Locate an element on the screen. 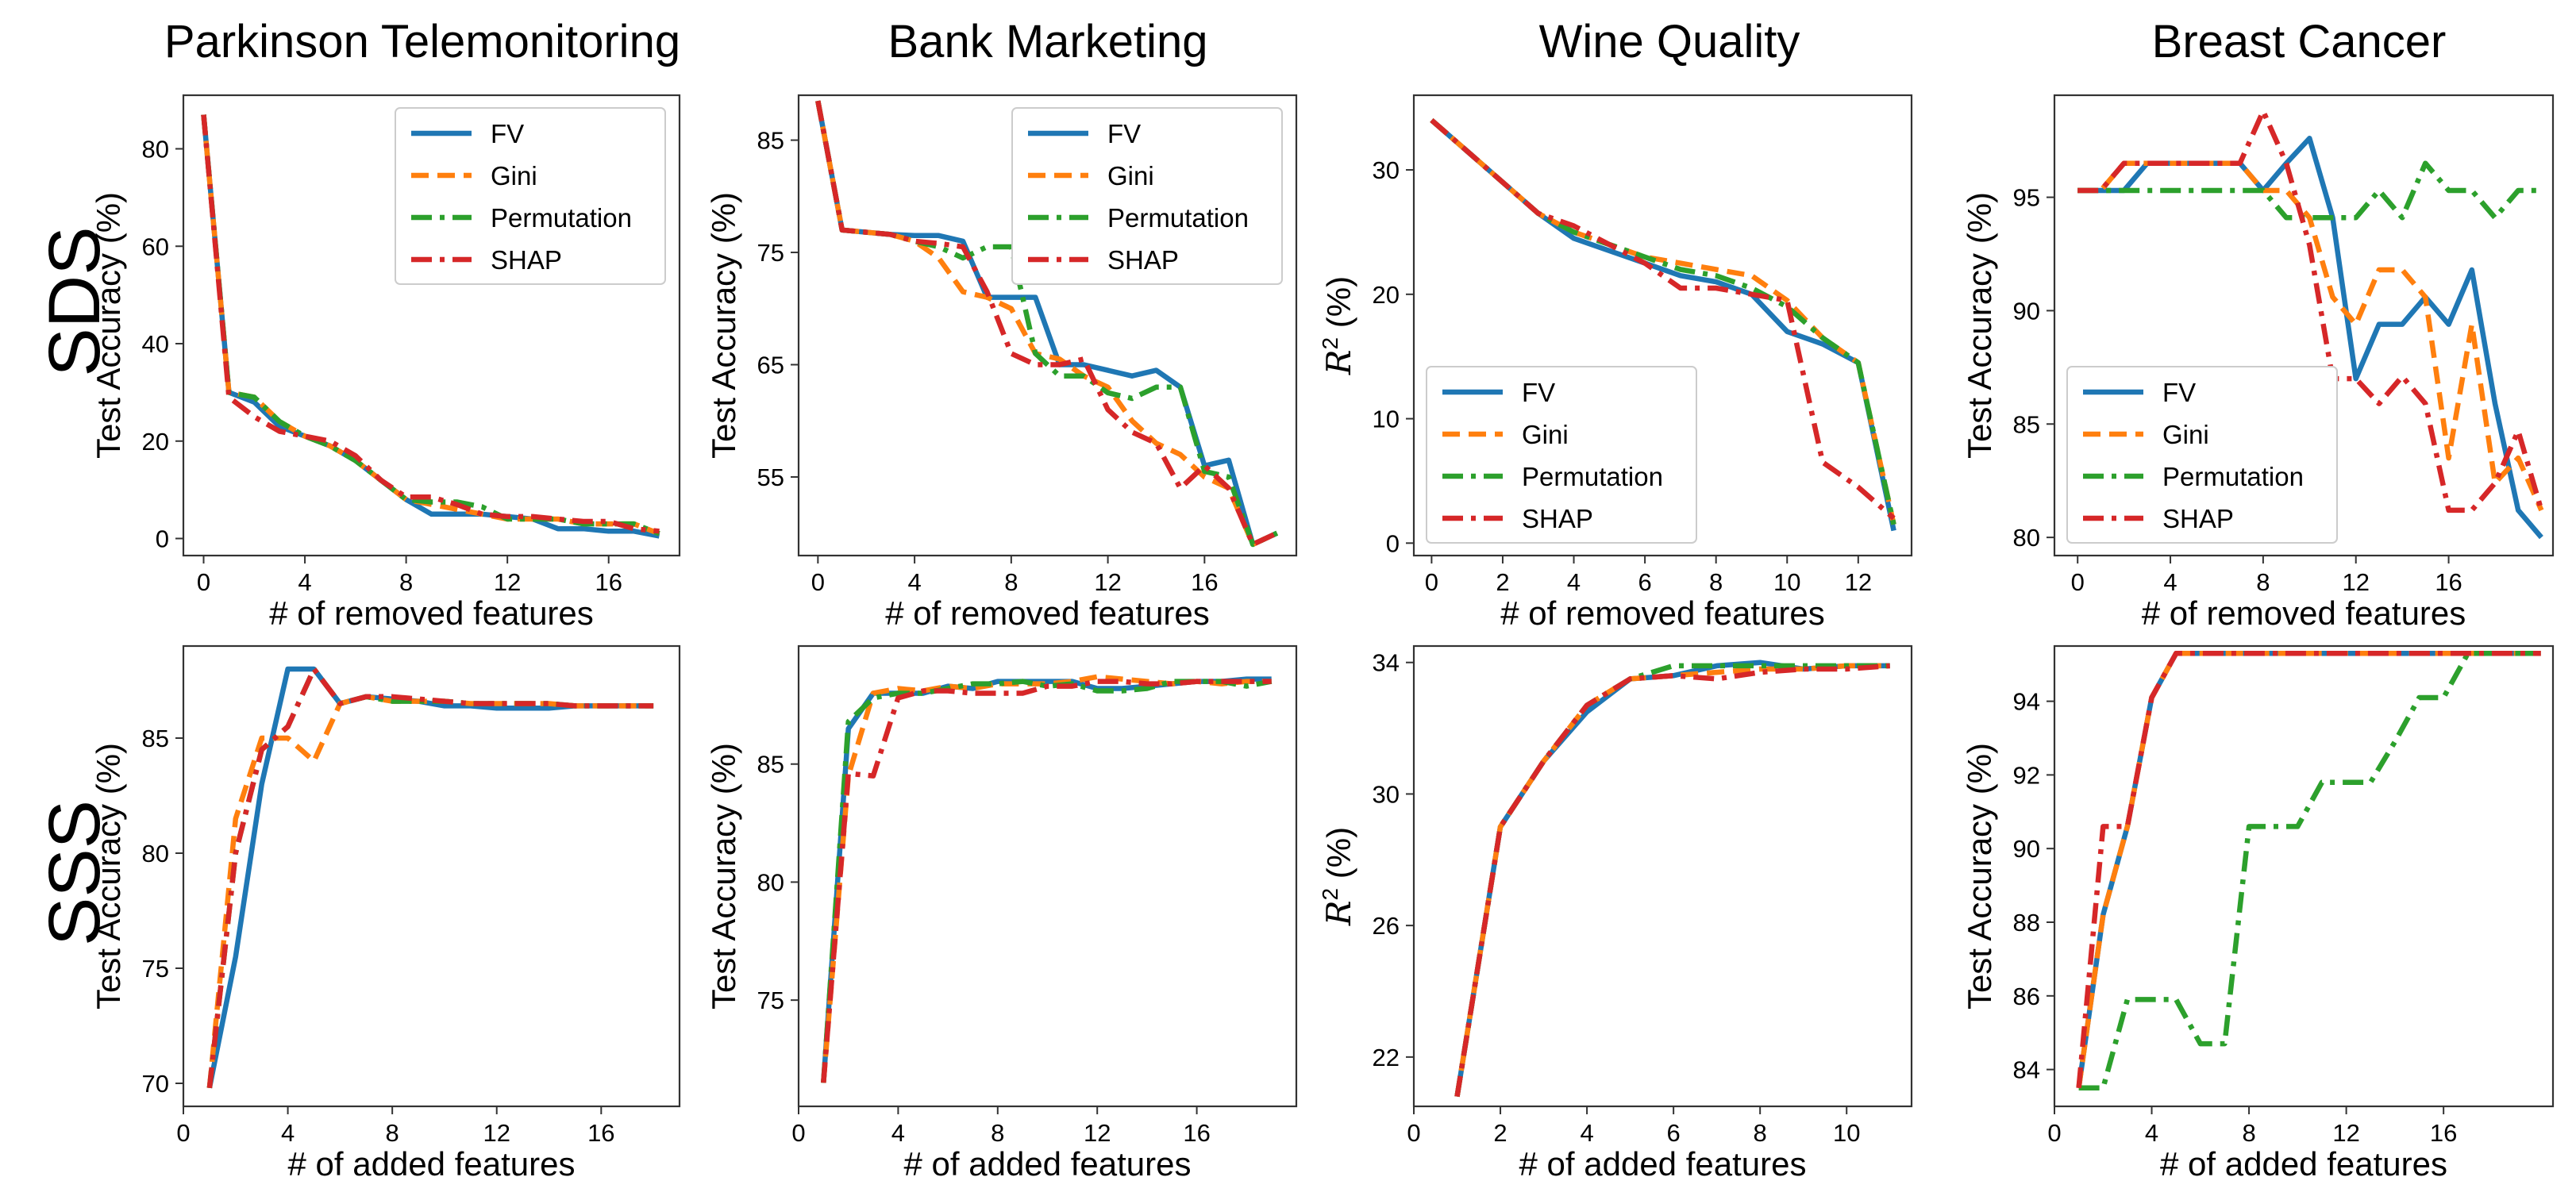 This screenshot has height=1200, width=2576. y-tick-label: 95 is located at coordinates (2026, 198).